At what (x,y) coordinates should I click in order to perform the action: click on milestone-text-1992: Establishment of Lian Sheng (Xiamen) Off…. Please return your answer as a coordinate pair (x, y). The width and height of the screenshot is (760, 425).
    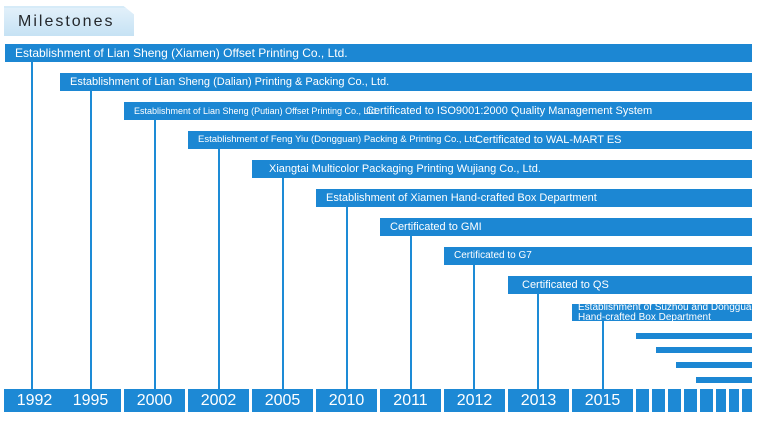
    Looking at the image, I should click on (181, 53).